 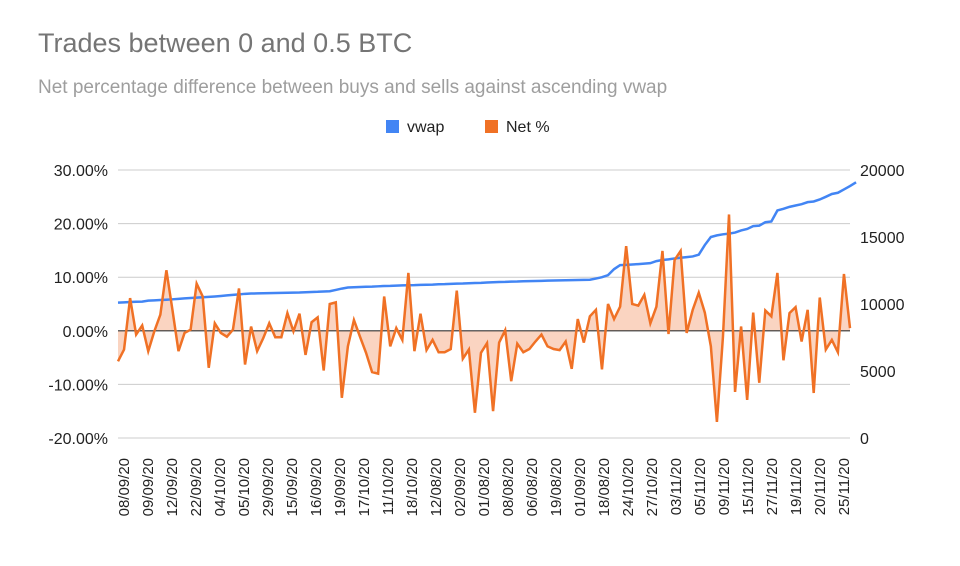 What do you see at coordinates (491, 126) in the screenshot?
I see `legend-swatch-net` at bounding box center [491, 126].